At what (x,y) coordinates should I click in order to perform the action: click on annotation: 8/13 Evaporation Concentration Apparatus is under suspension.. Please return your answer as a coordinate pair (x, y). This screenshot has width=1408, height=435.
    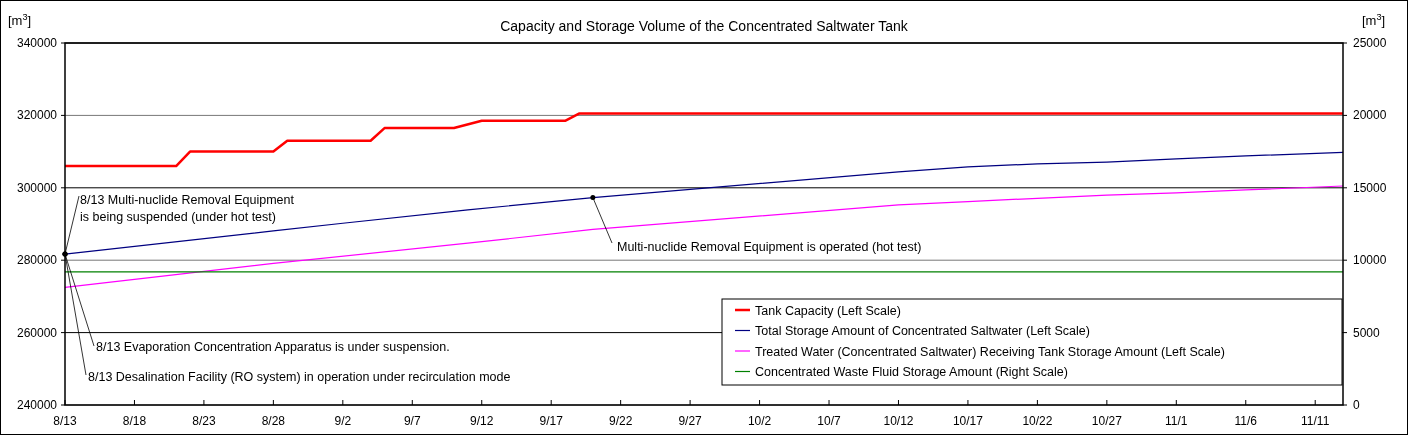
    Looking at the image, I should click on (273, 347).